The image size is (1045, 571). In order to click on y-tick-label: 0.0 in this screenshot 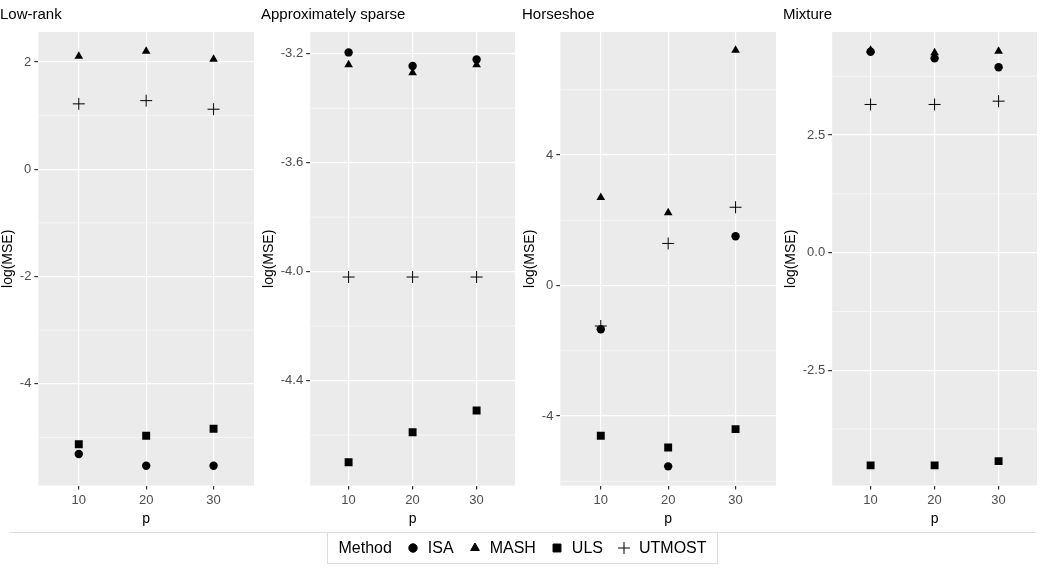, I will do `click(816, 252)`.